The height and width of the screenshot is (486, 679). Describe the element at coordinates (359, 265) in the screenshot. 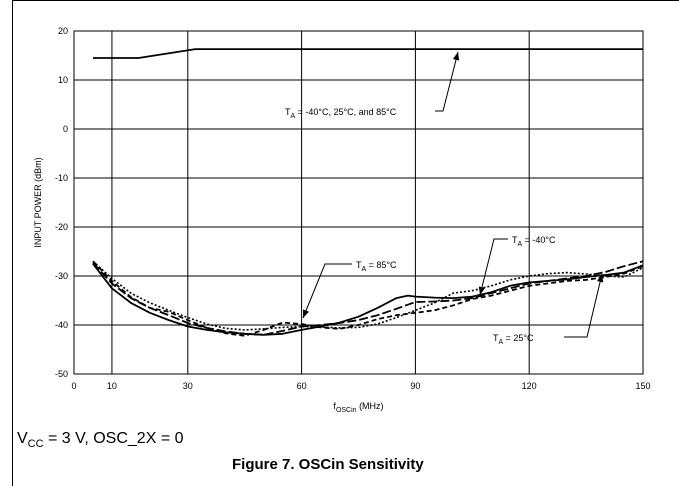

I see `annotation-a85-main: T` at that location.